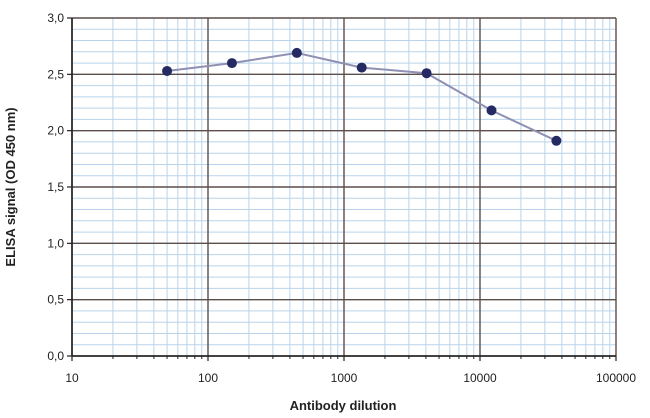 The image size is (650, 418). What do you see at coordinates (55, 300) in the screenshot?
I see `y-tick-label: 0,5` at bounding box center [55, 300].